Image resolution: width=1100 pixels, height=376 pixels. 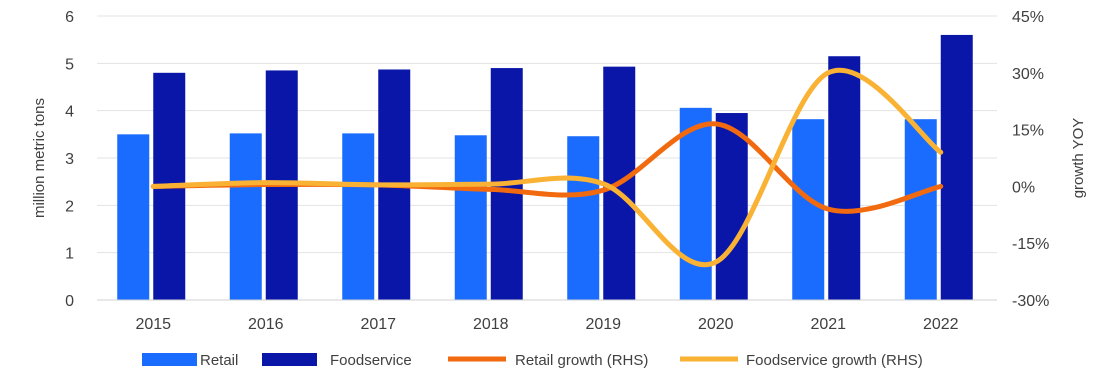 What do you see at coordinates (378, 324) in the screenshot?
I see `x-tick-label: 2017` at bounding box center [378, 324].